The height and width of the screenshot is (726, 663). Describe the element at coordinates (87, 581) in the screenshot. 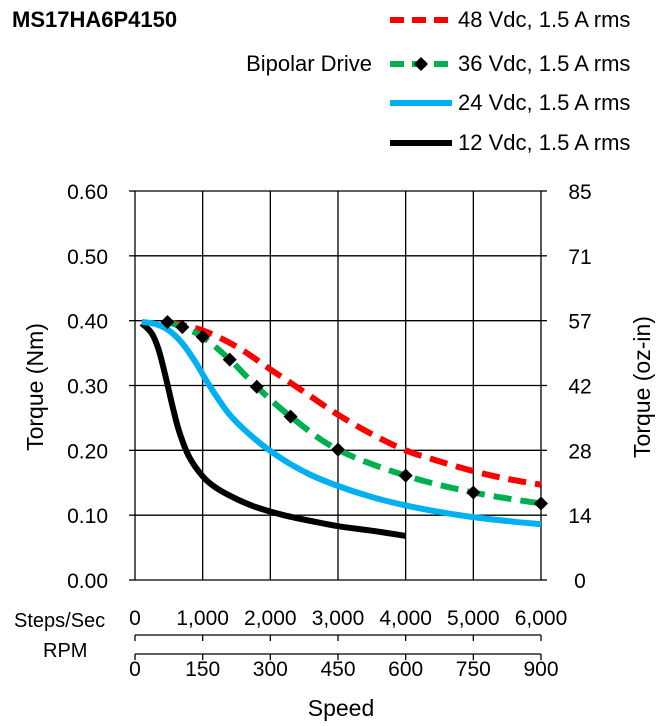

I see `y-tick-label: 0.00` at that location.